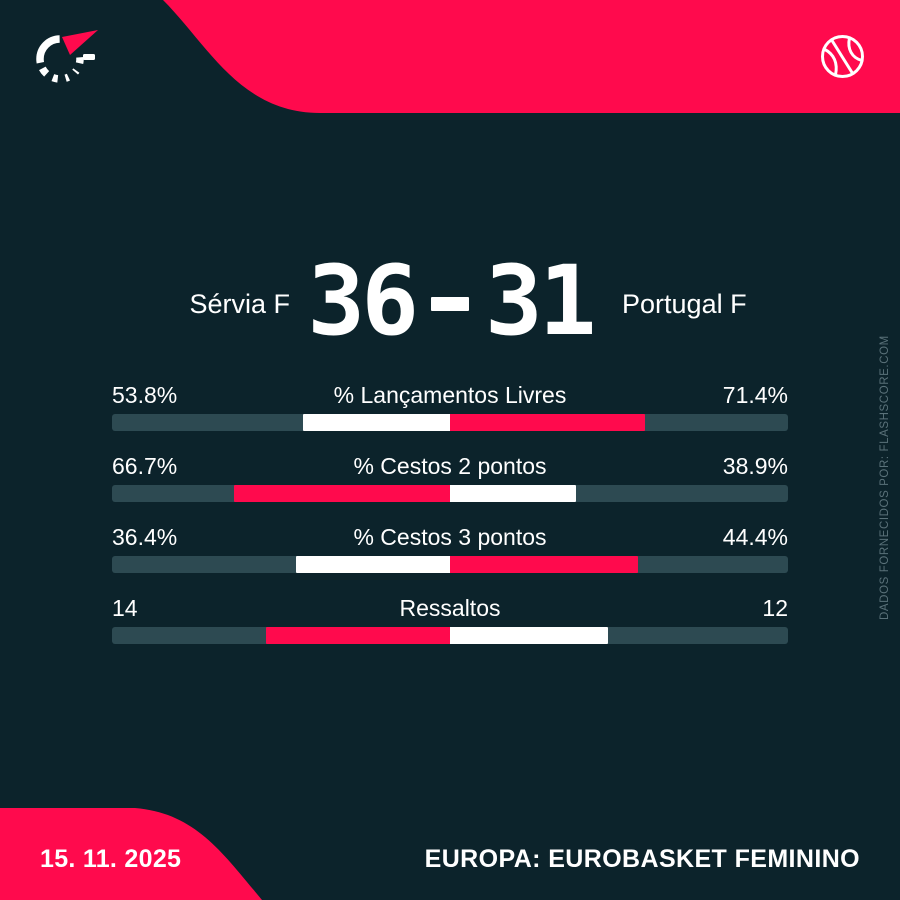  I want to click on stat-row: 66.7% % Cestos 2 pontos 38.9%, so click(450, 477).